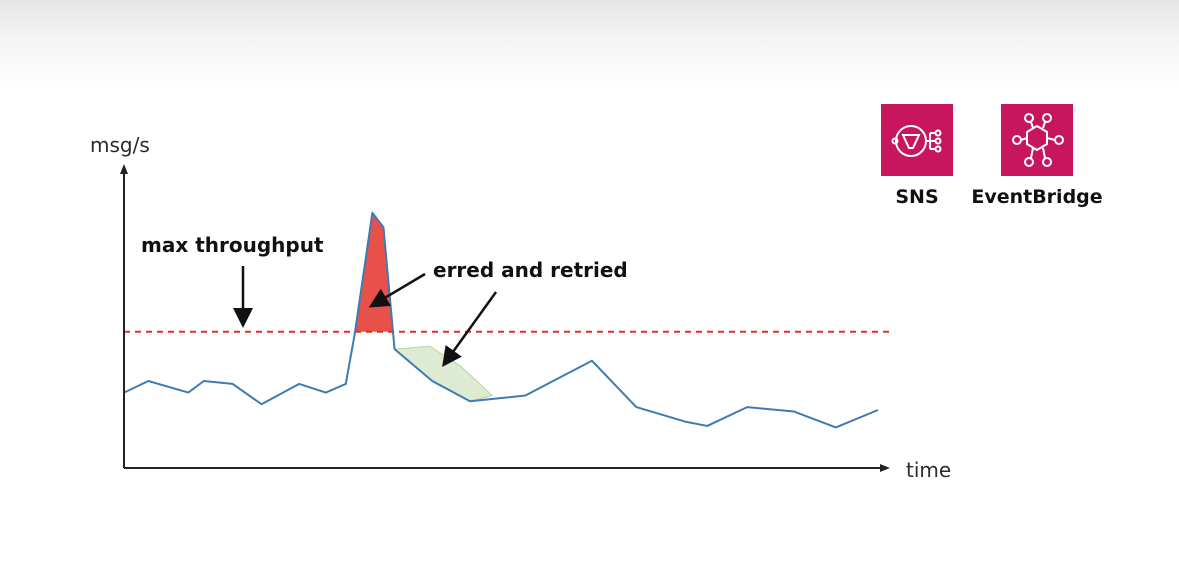 This screenshot has height=586, width=1179. I want to click on max-throughput-label: max throughput, so click(232, 245).